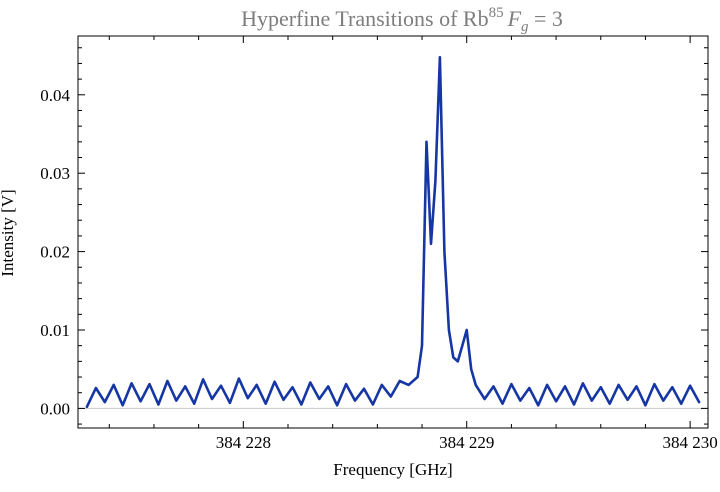 The image size is (720, 492). I want to click on title-equals: = 3, so click(546, 18).